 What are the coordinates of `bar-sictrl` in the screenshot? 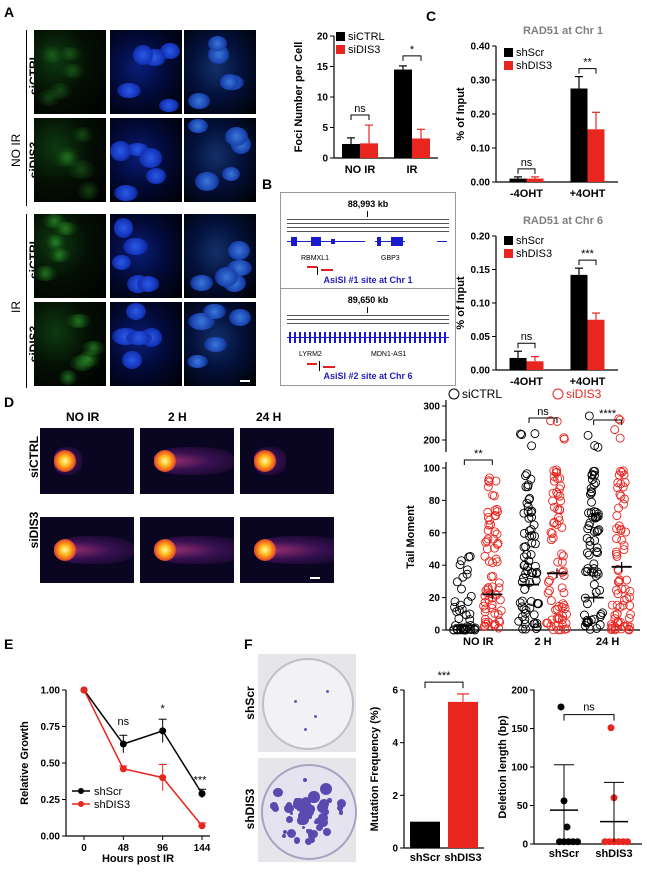 It's located at (403, 113).